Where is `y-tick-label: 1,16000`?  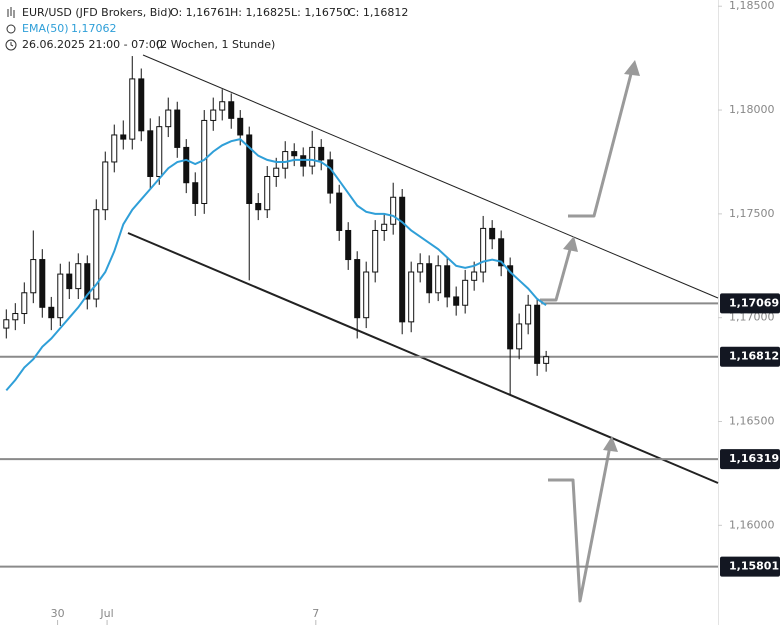
y-tick-label: 1,16000 is located at coordinates (752, 524).